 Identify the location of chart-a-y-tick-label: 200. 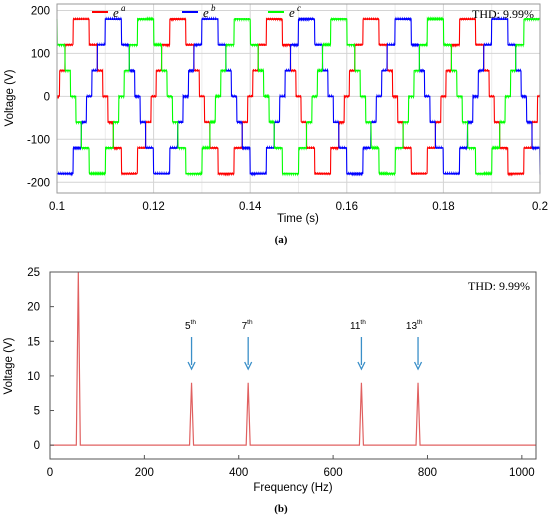
(40, 11).